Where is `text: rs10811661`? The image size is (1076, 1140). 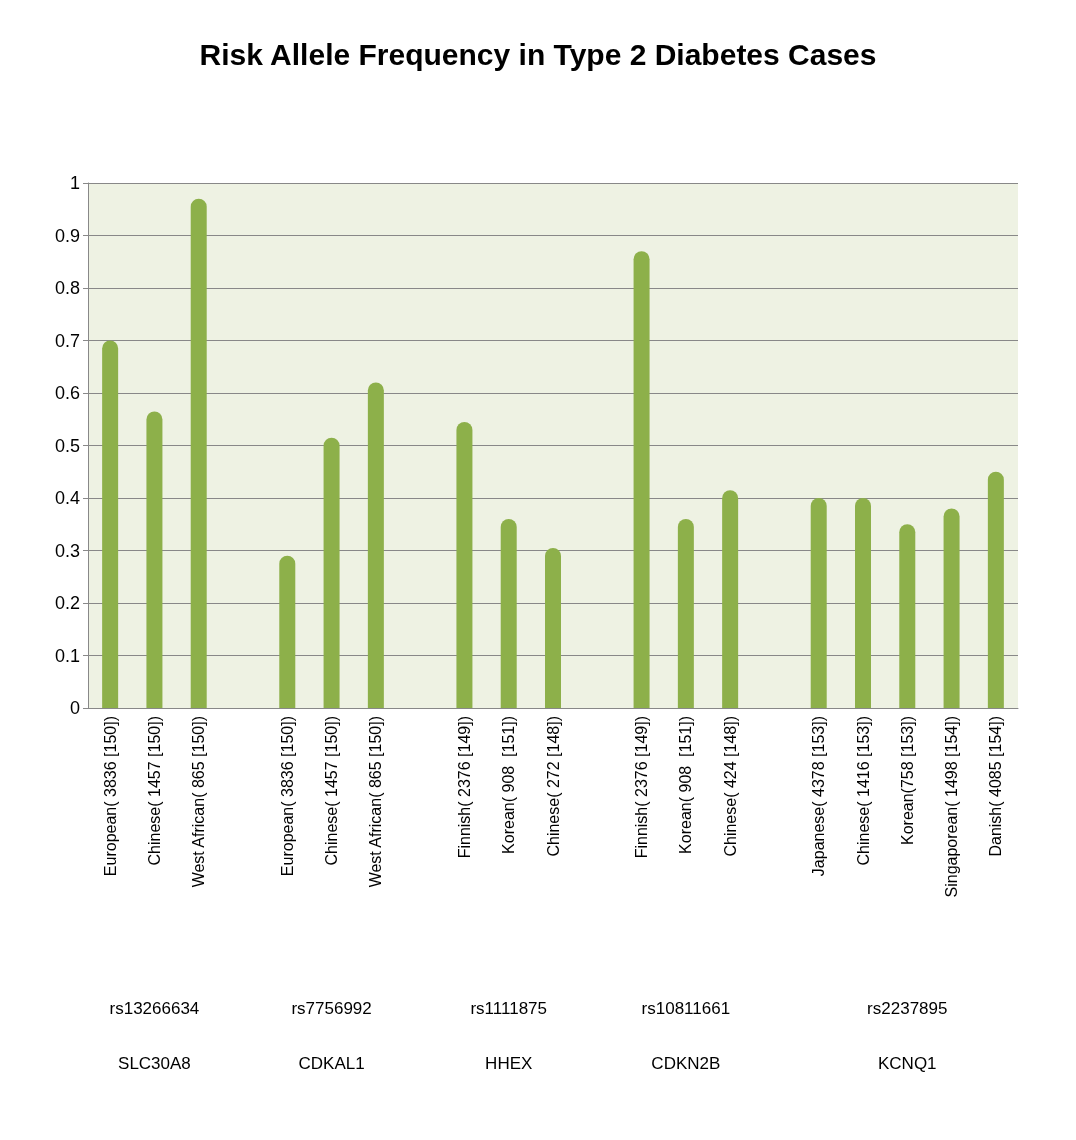
text: rs10811661 is located at coordinates (686, 1008).